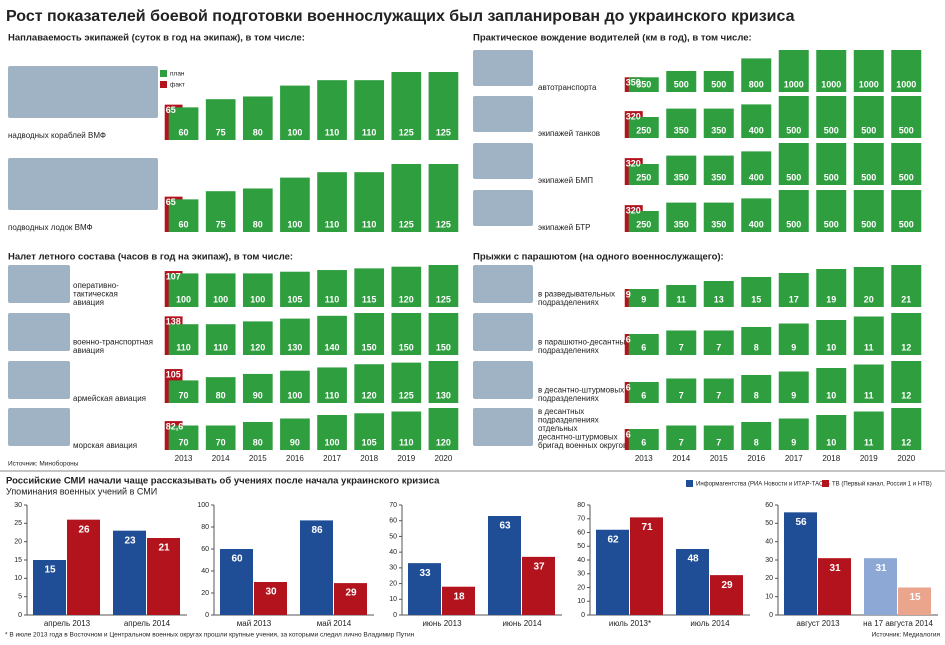 The height and width of the screenshot is (645, 945). What do you see at coordinates (643, 442) in the screenshot?
I see `value-label: 6` at bounding box center [643, 442].